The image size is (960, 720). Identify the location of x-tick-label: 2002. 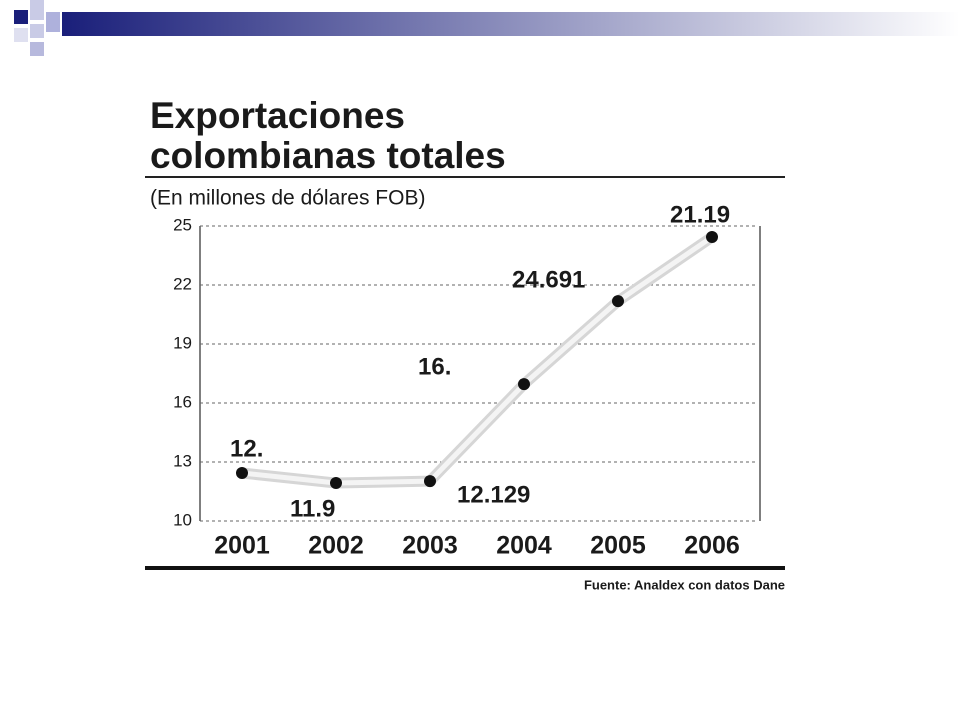
(336, 546).